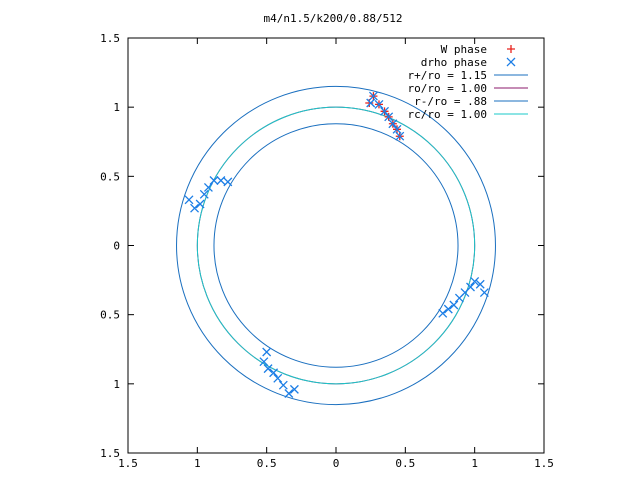 The width and height of the screenshot is (640, 480). I want to click on legend-label: r+/ro = 1.15, so click(447, 75).